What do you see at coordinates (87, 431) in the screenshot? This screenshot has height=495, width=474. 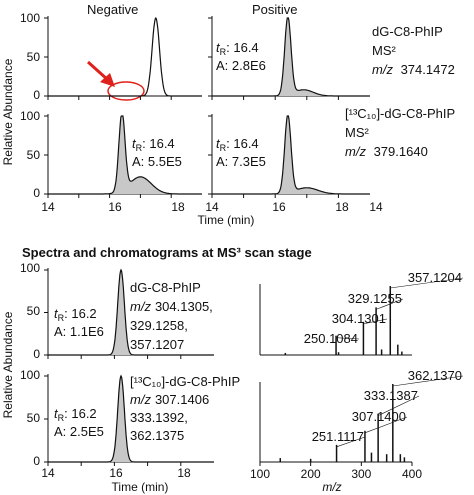 I see `b2-a: 2.5E5` at bounding box center [87, 431].